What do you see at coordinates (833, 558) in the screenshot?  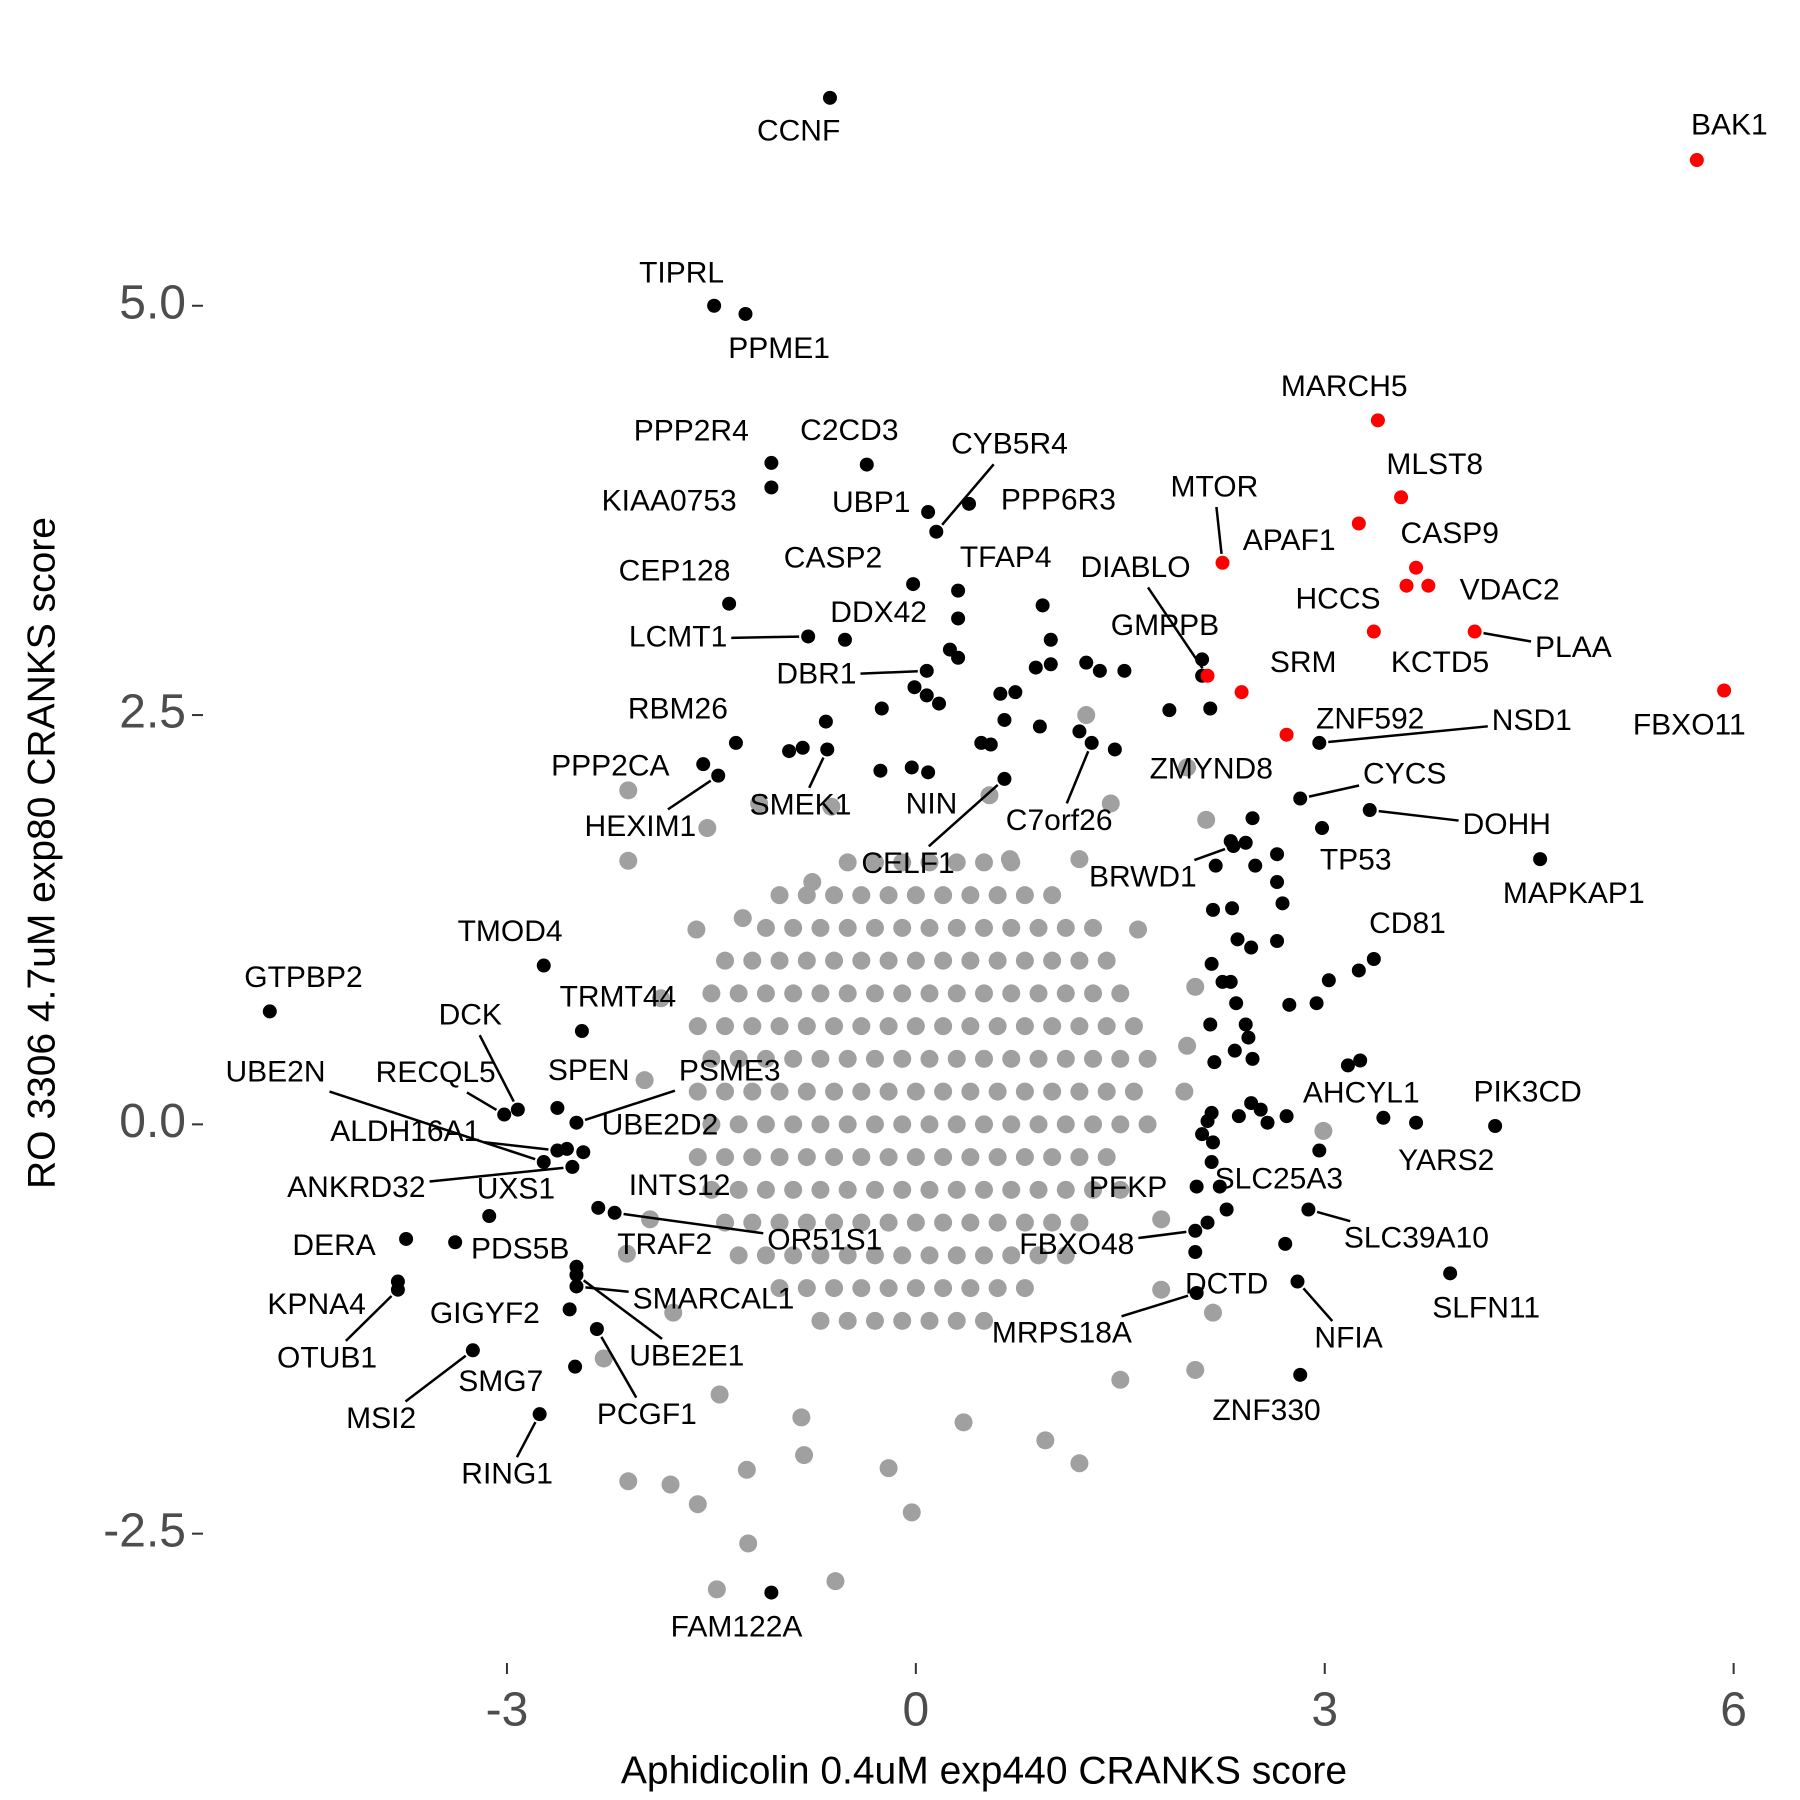 I see `point-label: CASP2` at bounding box center [833, 558].